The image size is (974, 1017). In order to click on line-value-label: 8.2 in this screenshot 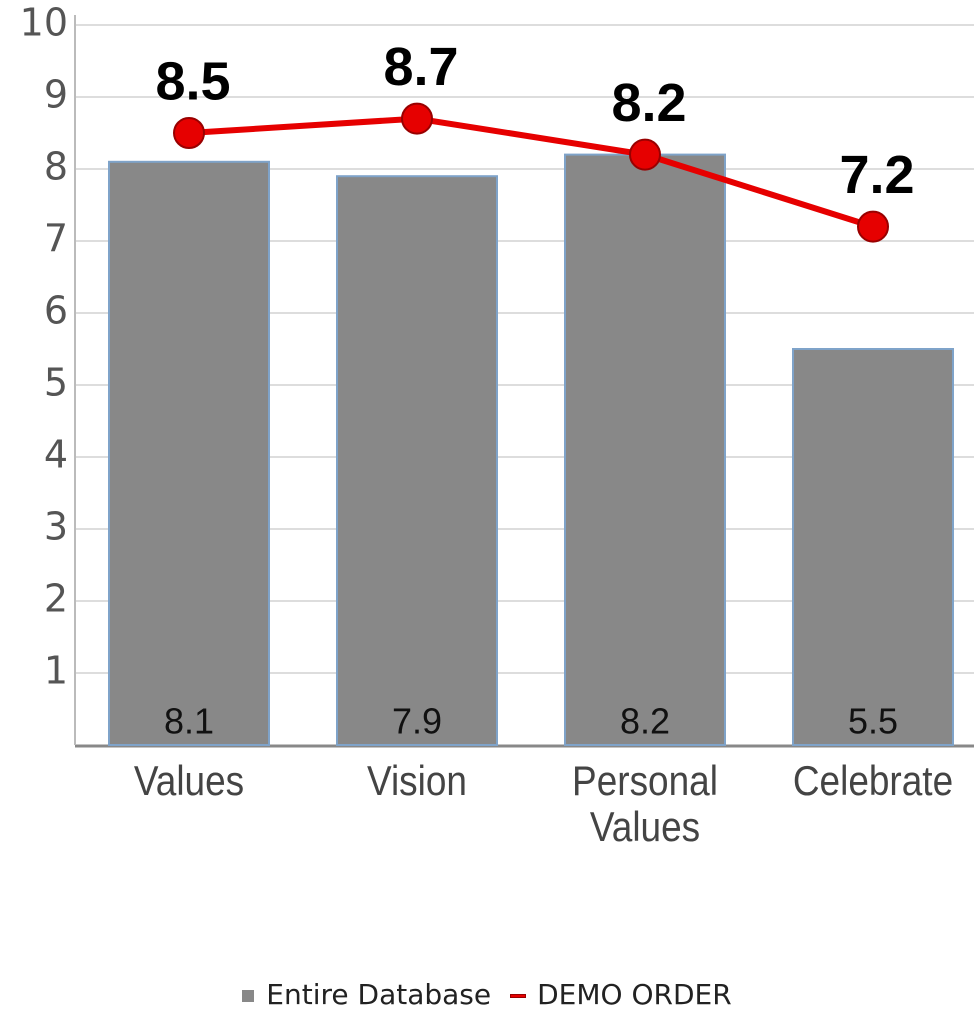, I will do `click(648, 103)`.